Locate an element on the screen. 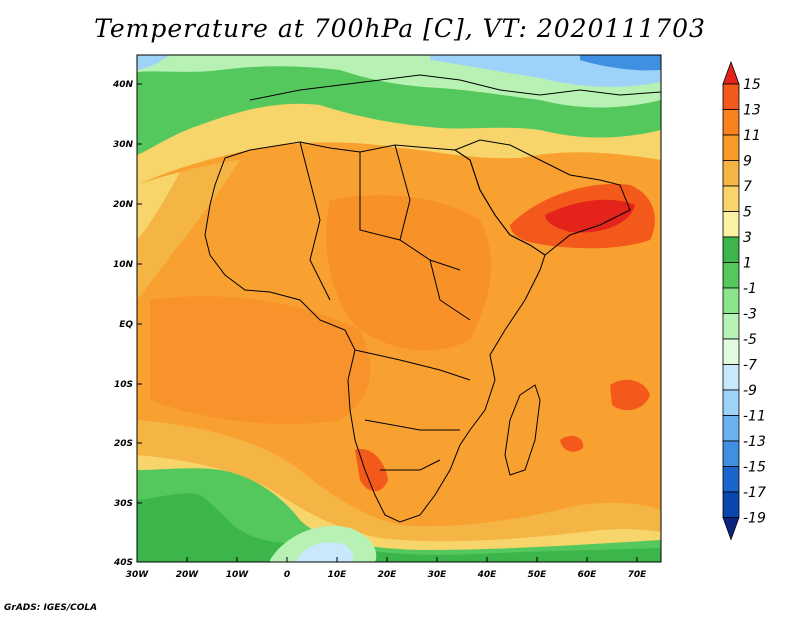  colorbar-label: -9 is located at coordinates (750, 391).